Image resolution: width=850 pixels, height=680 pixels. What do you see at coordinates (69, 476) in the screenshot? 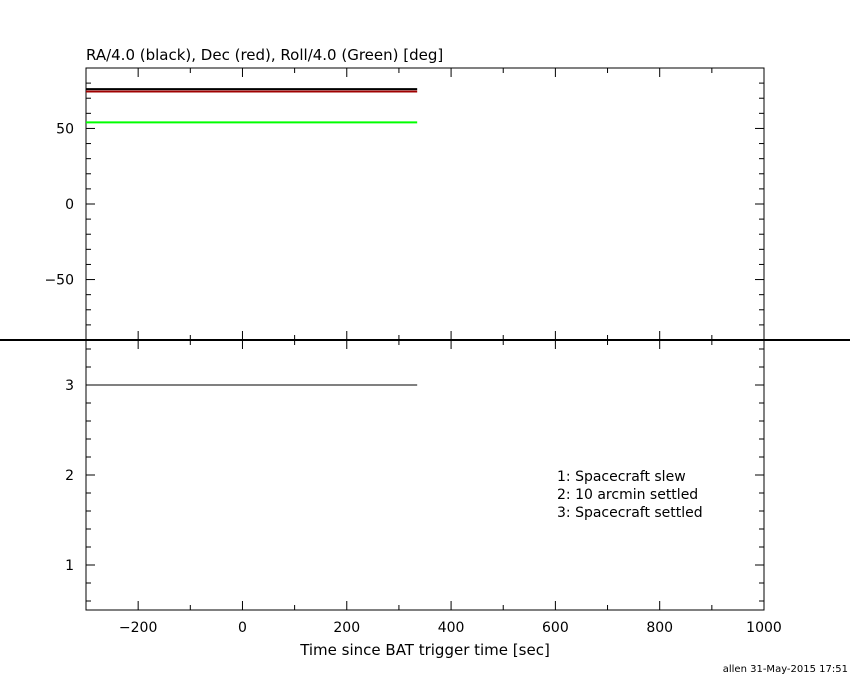
I see `y-tick-label: 2` at bounding box center [69, 476].